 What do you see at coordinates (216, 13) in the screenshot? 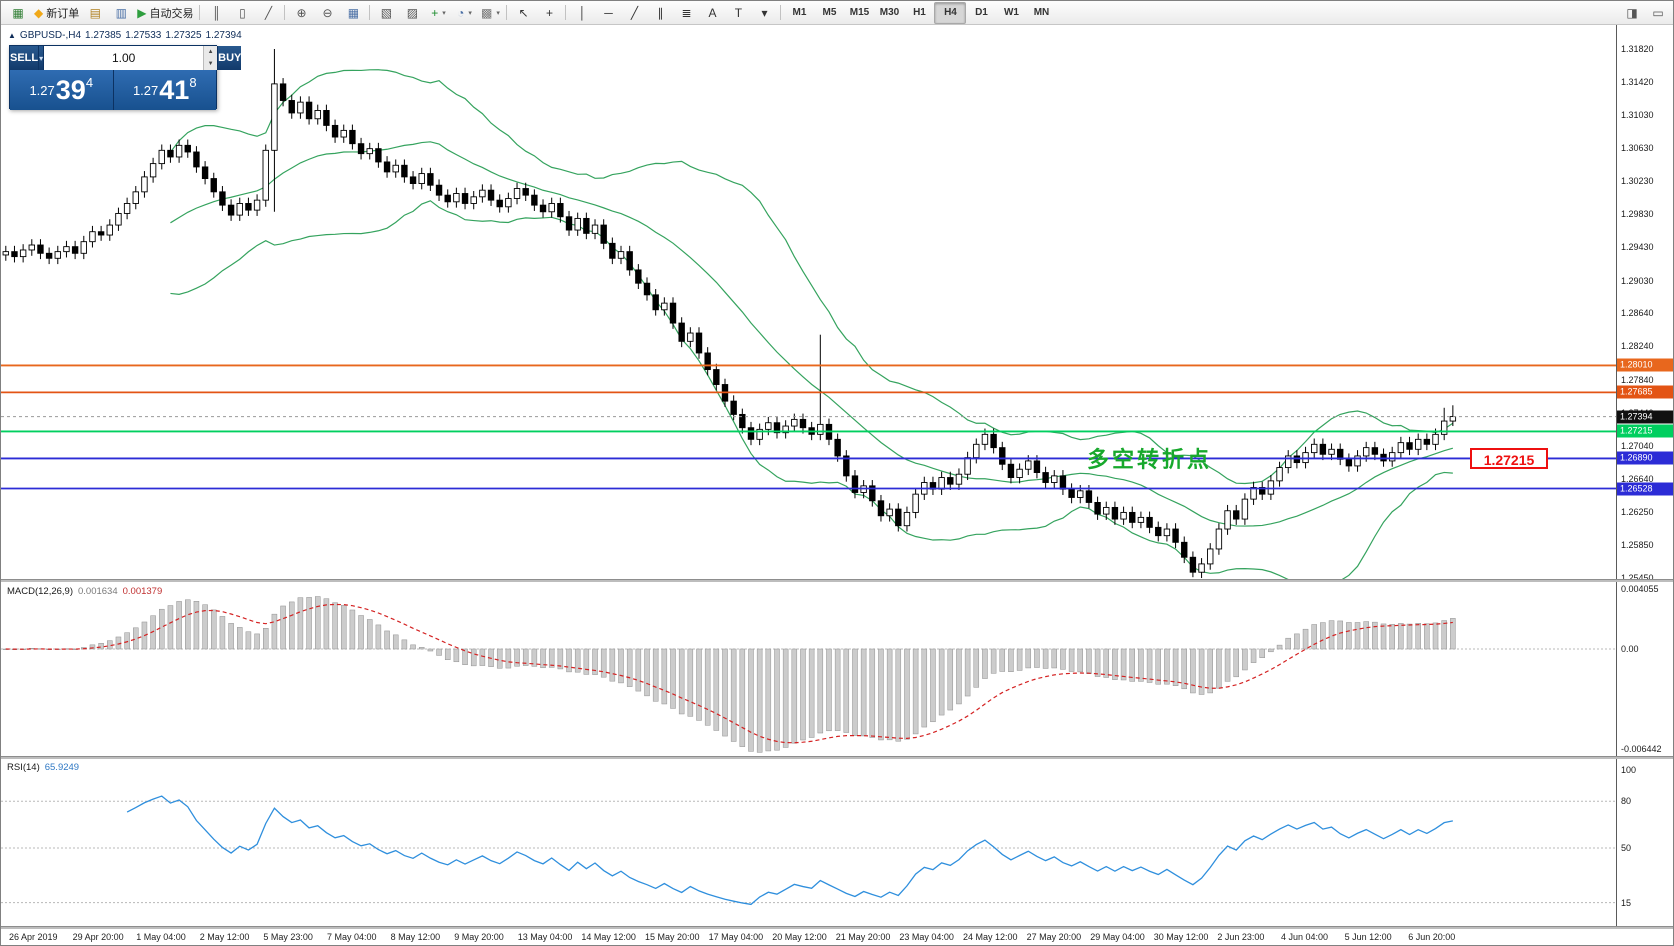
I see `bar-chart-icon: ║` at bounding box center [216, 13].